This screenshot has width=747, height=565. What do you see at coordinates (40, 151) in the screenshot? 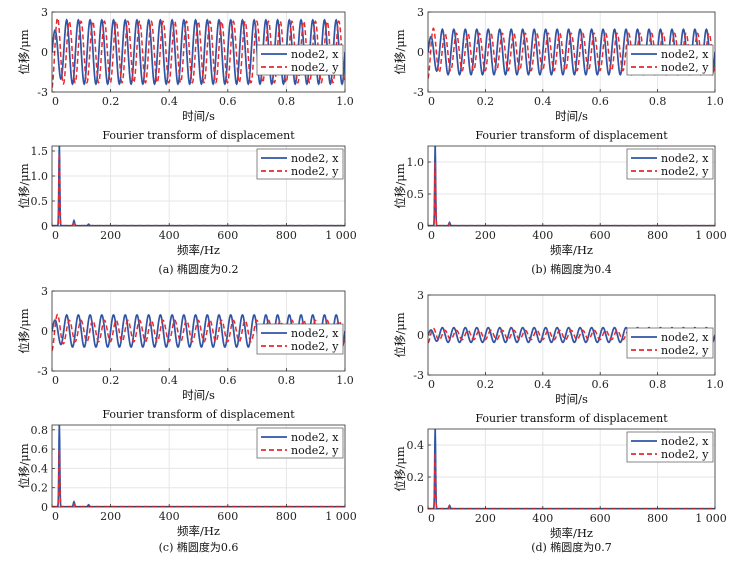
I see `y-tick-label: 1.5` at bounding box center [40, 151].